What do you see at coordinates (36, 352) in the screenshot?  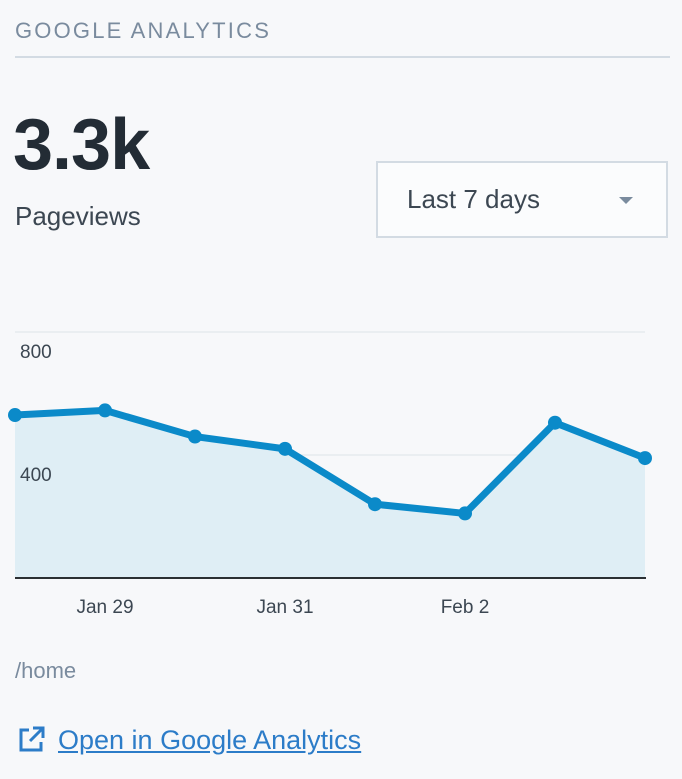 I see `chart-y-tick-label: 800` at bounding box center [36, 352].